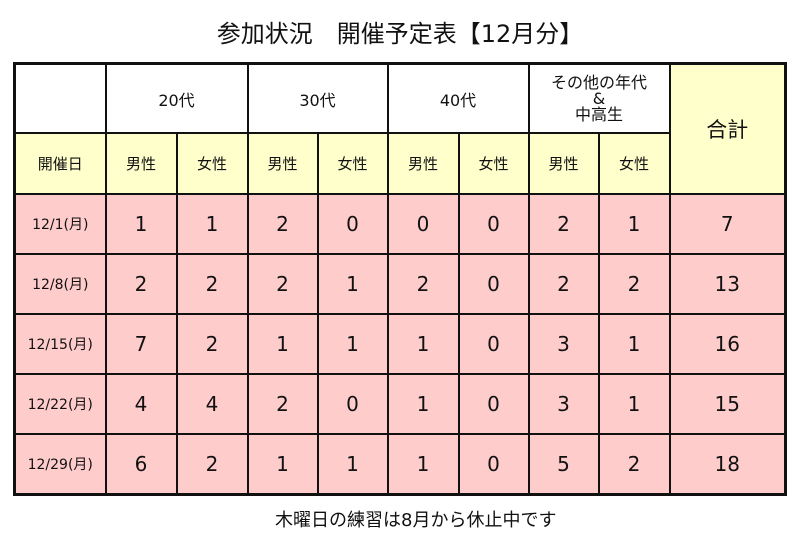  Describe the element at coordinates (727, 224) in the screenshot. I see `total-cell: 7` at that location.